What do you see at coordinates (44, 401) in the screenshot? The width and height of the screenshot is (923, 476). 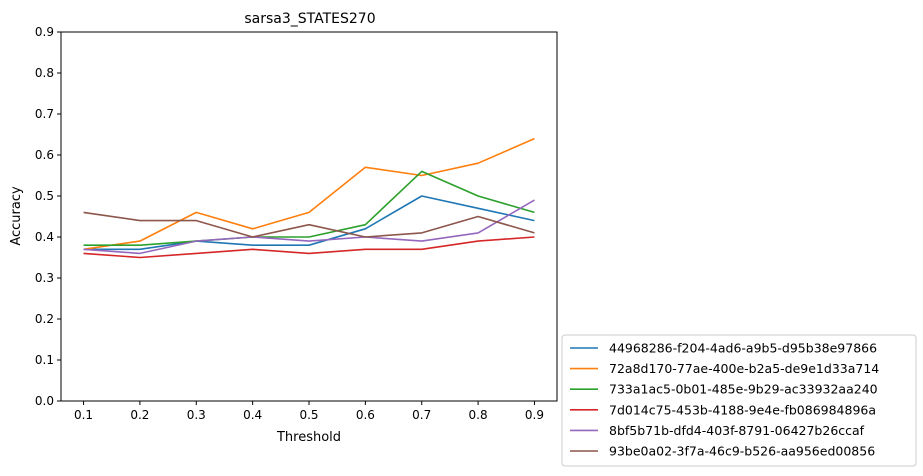 I see `y-tick-label: 0.0` at bounding box center [44, 401].